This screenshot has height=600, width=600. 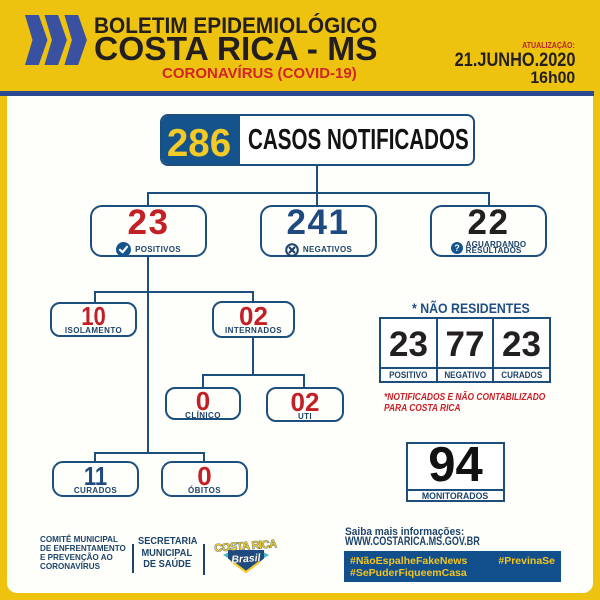 I want to click on svg-text: COSTA RICA, so click(x=245, y=546).